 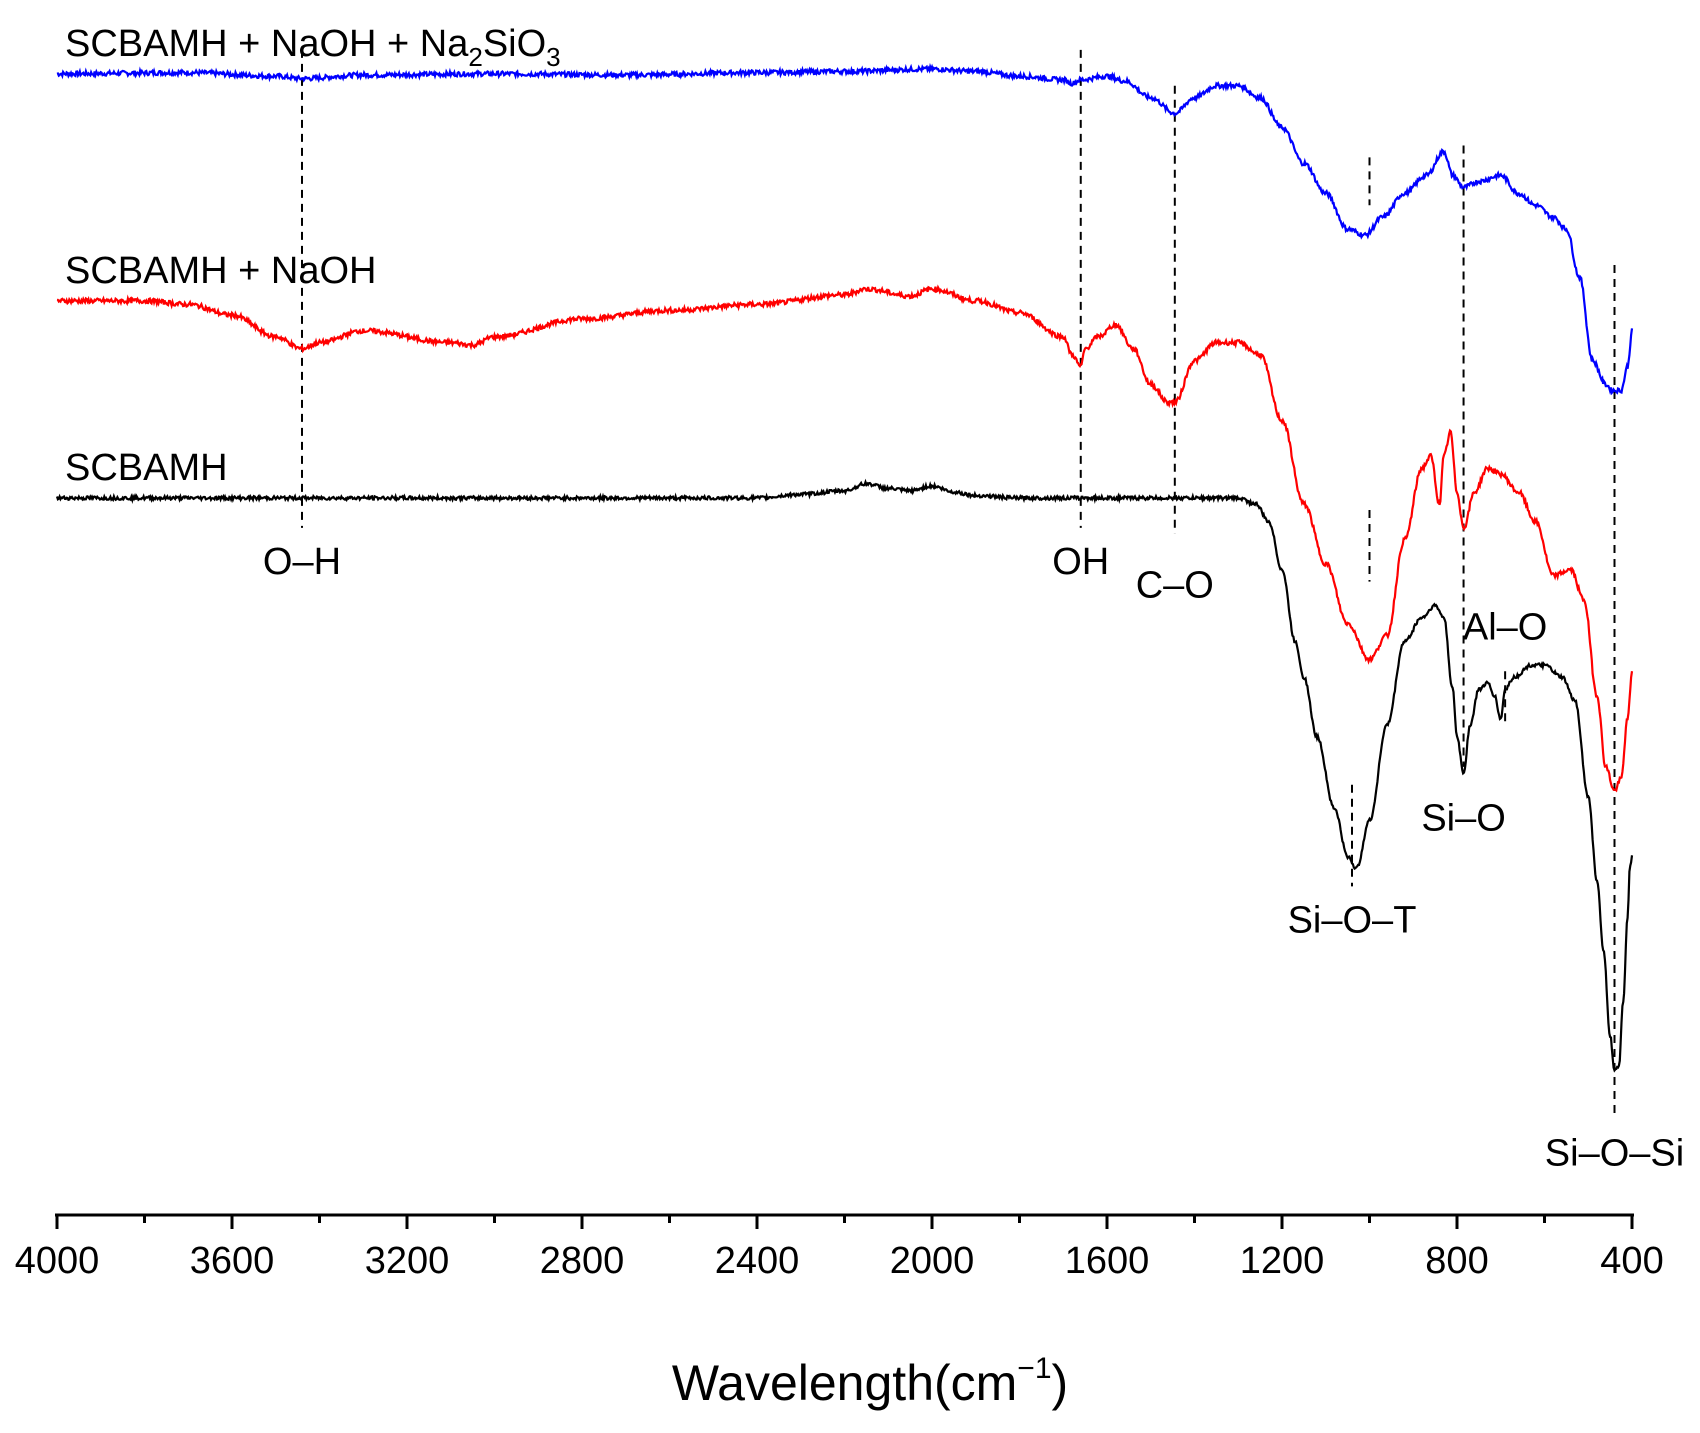 What do you see at coordinates (1614, 1153) in the screenshot?
I see `peak-label-8: Si–O–Si` at bounding box center [1614, 1153].